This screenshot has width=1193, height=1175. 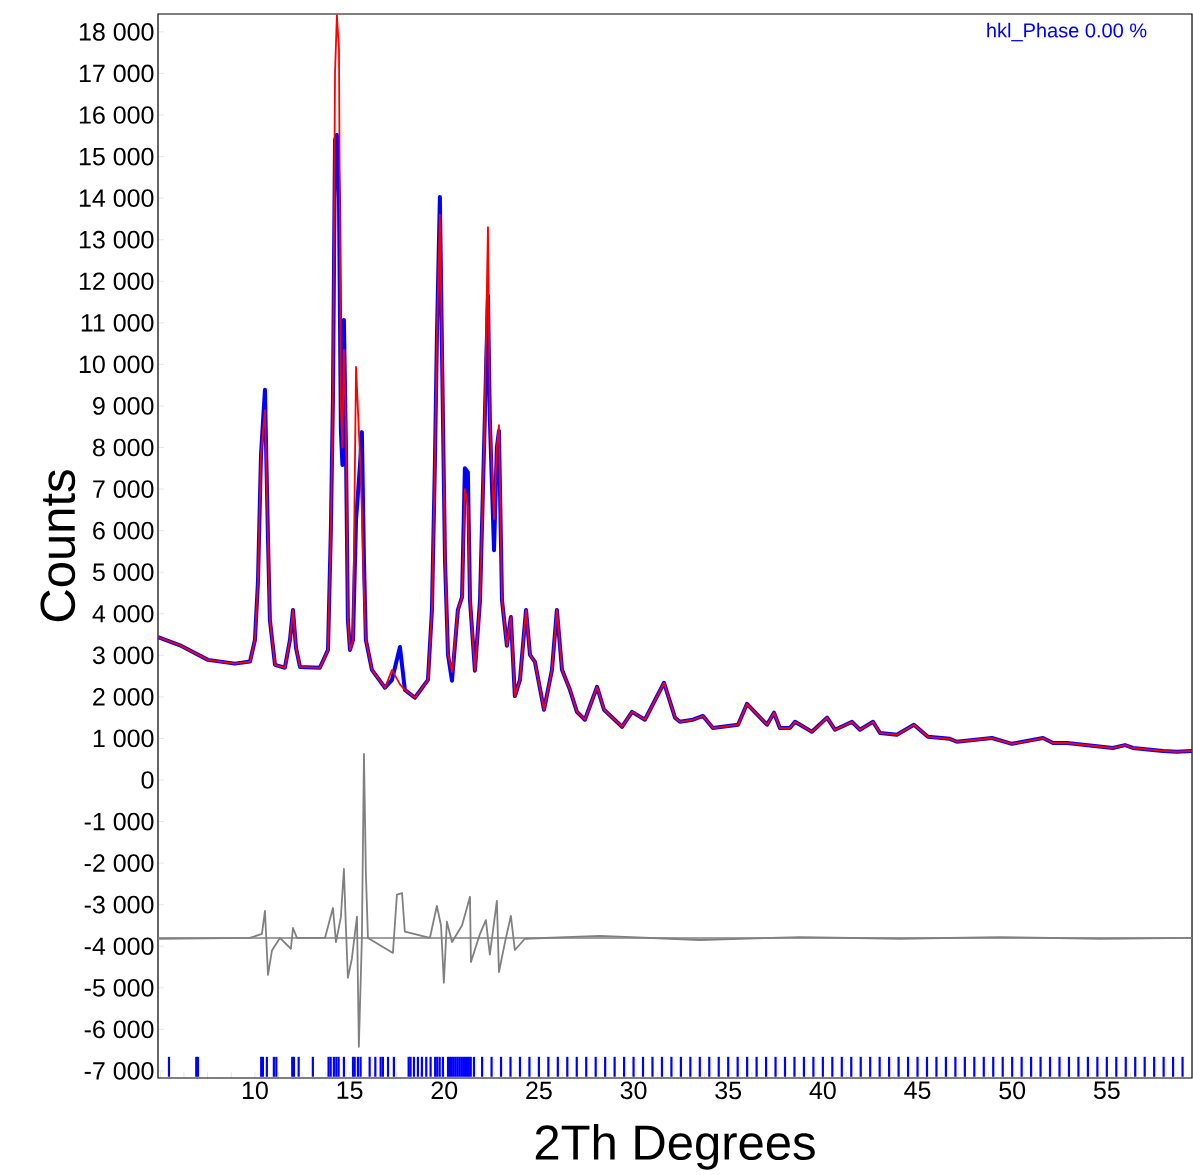 What do you see at coordinates (119, 1029) in the screenshot?
I see `y-tick-label: -6 000` at bounding box center [119, 1029].